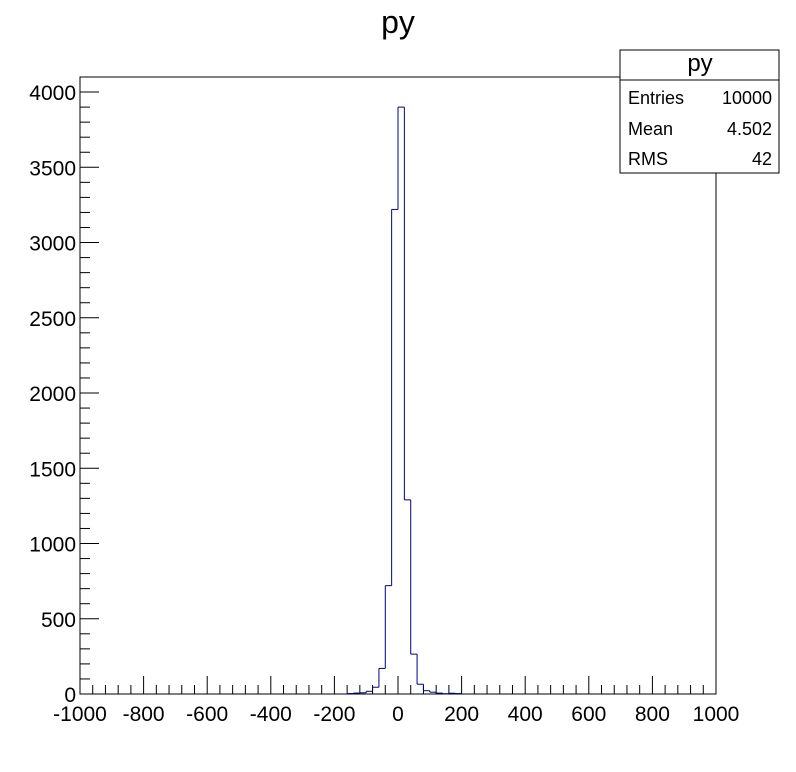 The width and height of the screenshot is (796, 772). What do you see at coordinates (52, 545) in the screenshot?
I see `y-tick-label: 1000` at bounding box center [52, 545].